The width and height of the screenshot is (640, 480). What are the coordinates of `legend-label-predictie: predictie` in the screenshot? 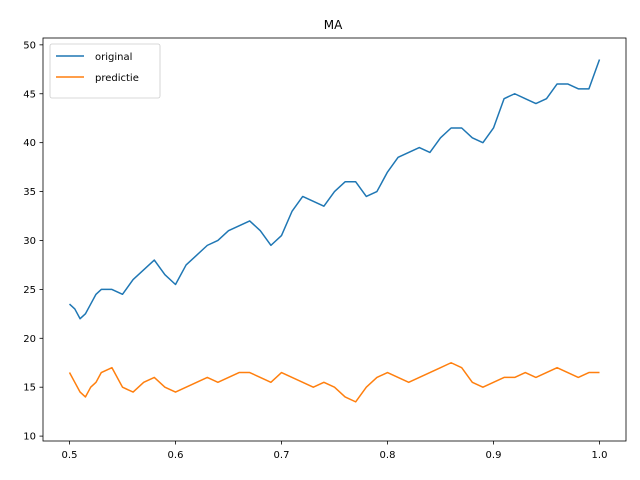 It's located at (117, 78).